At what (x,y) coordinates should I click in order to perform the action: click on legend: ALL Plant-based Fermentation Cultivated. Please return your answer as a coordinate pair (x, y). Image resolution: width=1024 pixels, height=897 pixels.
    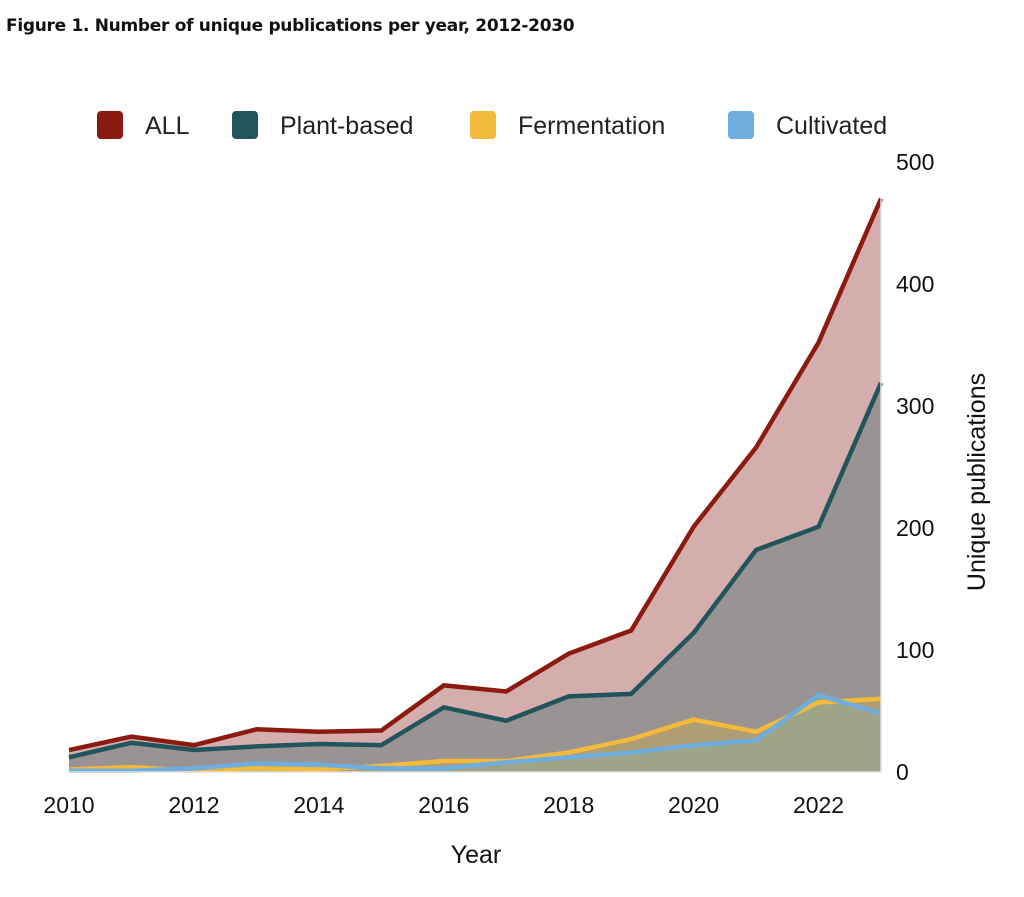
    Looking at the image, I should click on (492, 125).